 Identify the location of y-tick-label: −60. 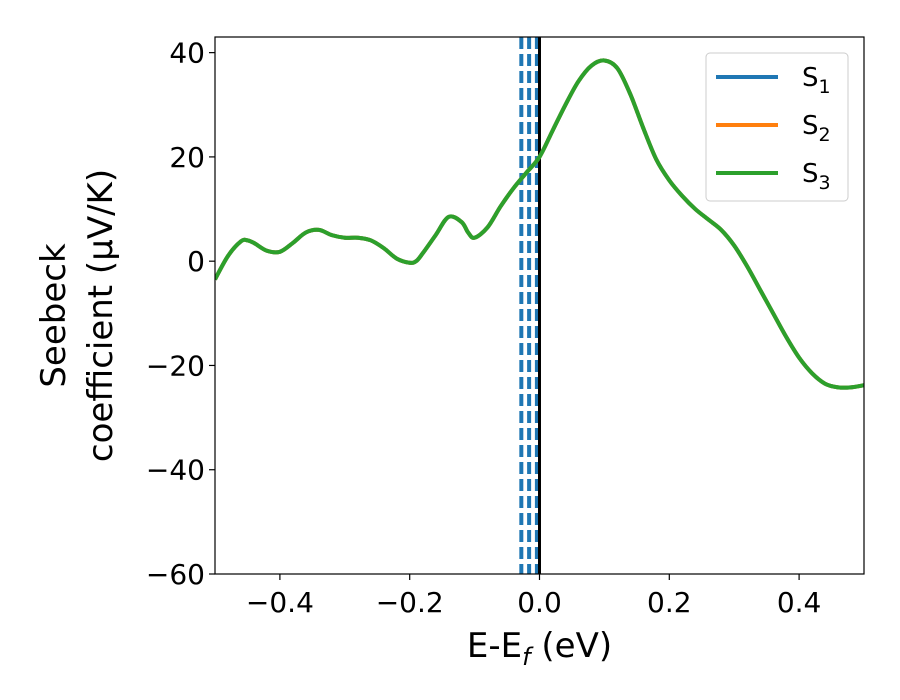
(175, 574).